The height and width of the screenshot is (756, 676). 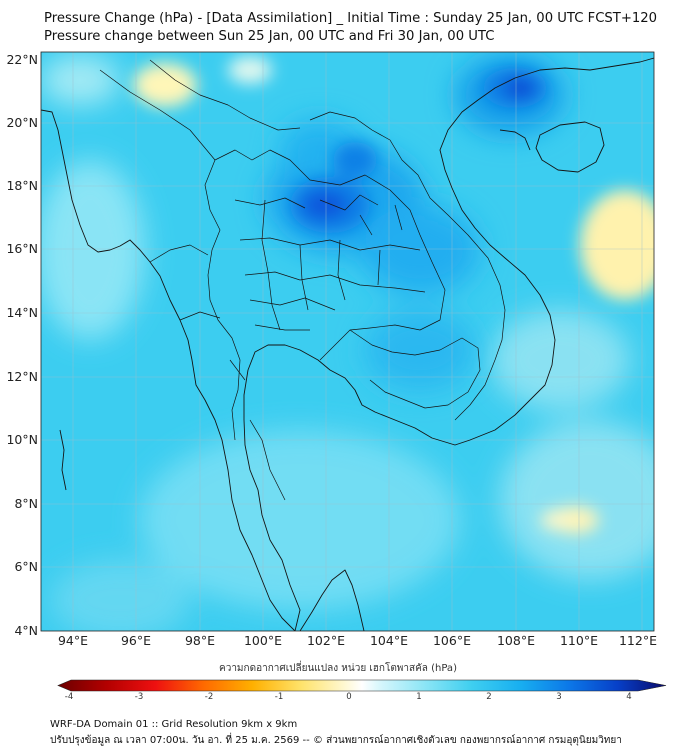 I want to click on colorbar, so click(x=362, y=685).